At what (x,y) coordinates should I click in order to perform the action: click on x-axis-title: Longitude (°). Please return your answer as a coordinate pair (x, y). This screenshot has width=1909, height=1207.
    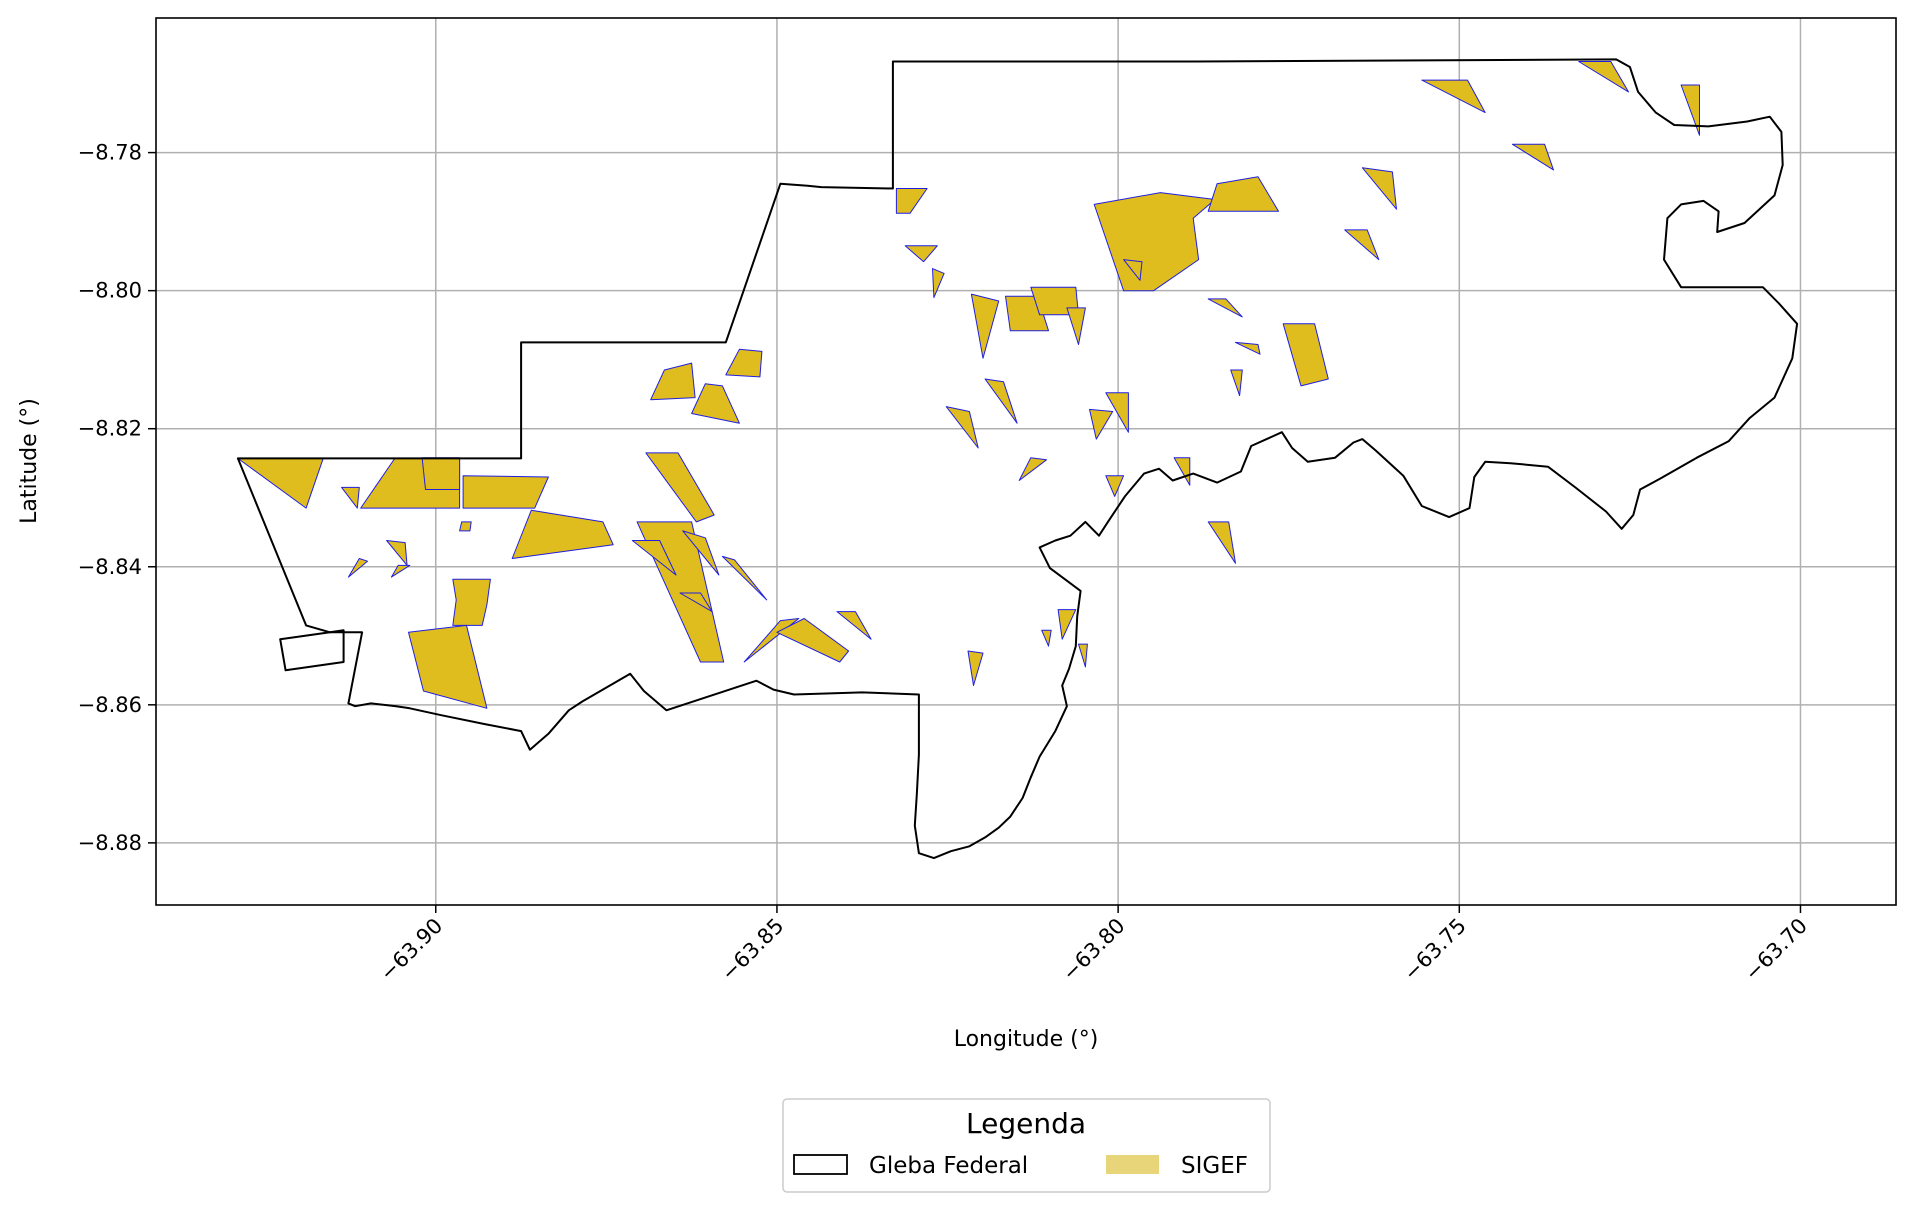
    Looking at the image, I should click on (1026, 1039).